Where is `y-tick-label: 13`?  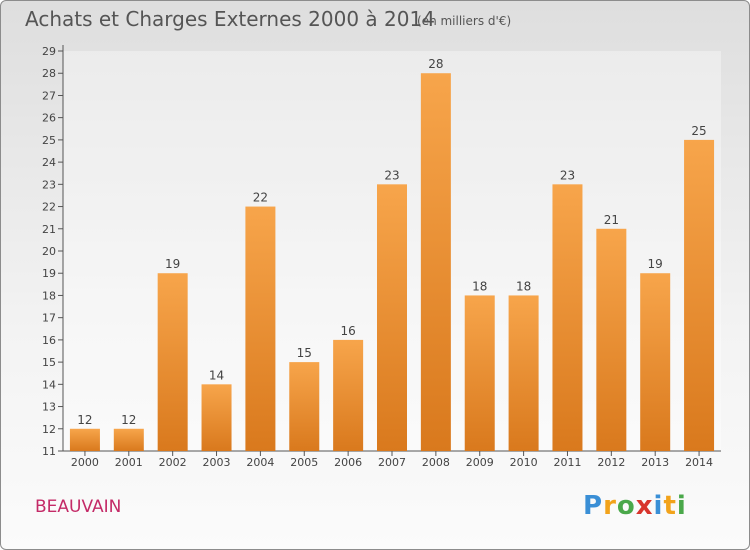
y-tick-label: 13 is located at coordinates (49, 407).